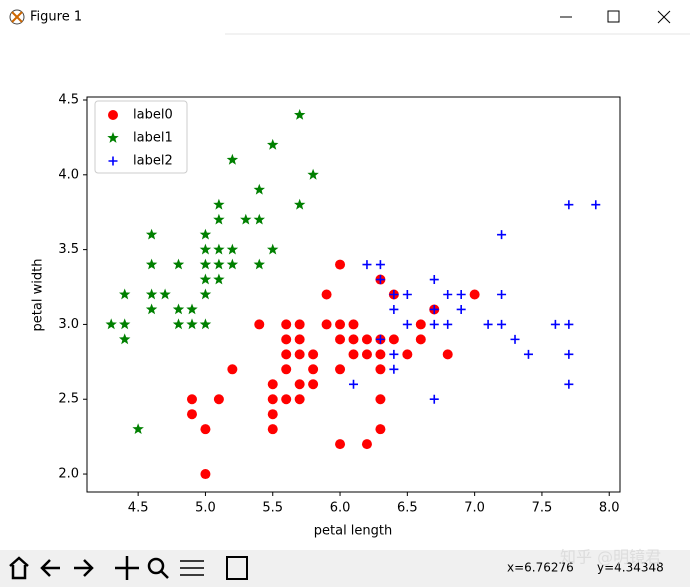 The height and width of the screenshot is (587, 690). I want to click on window-title: Figure 1, so click(56, 17).